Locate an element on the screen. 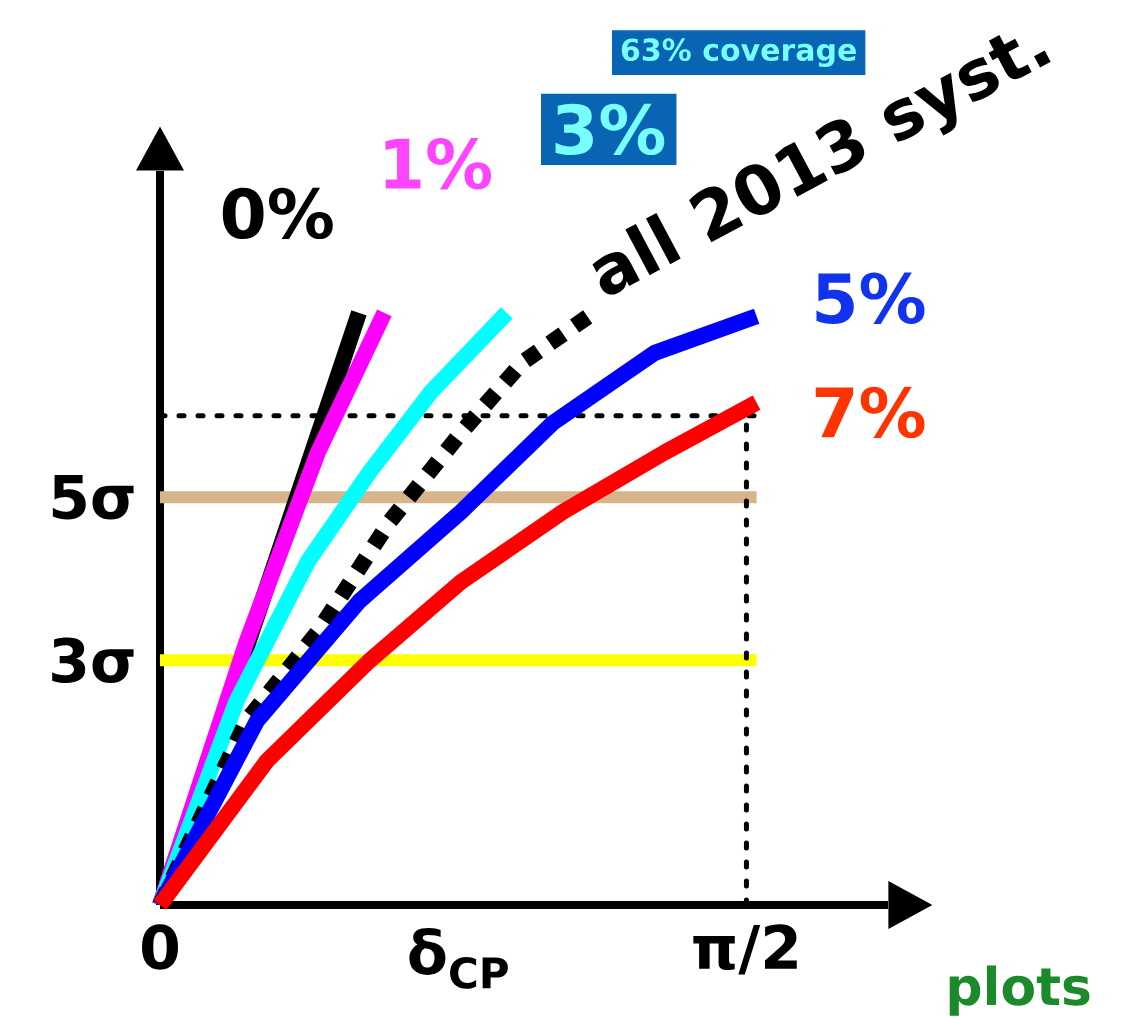  x-tick-label: π/2 is located at coordinates (745, 949).